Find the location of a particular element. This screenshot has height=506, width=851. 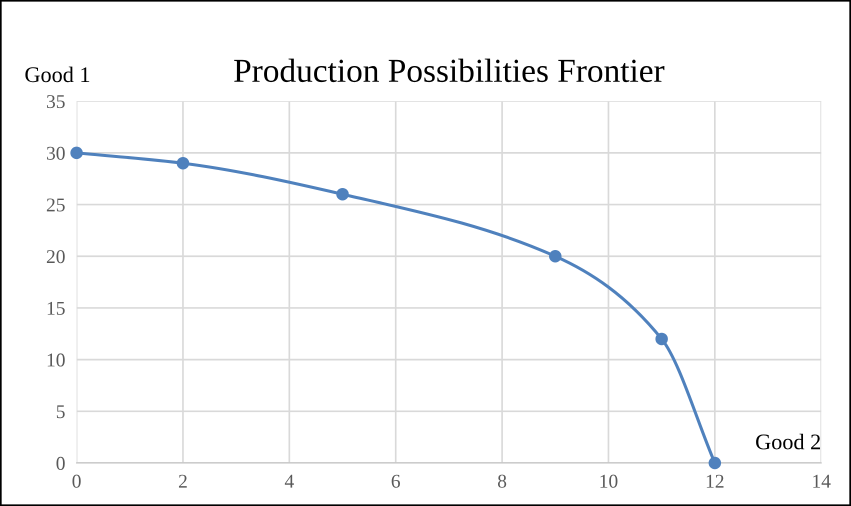

y-tick-label: 10 is located at coordinates (56, 360).